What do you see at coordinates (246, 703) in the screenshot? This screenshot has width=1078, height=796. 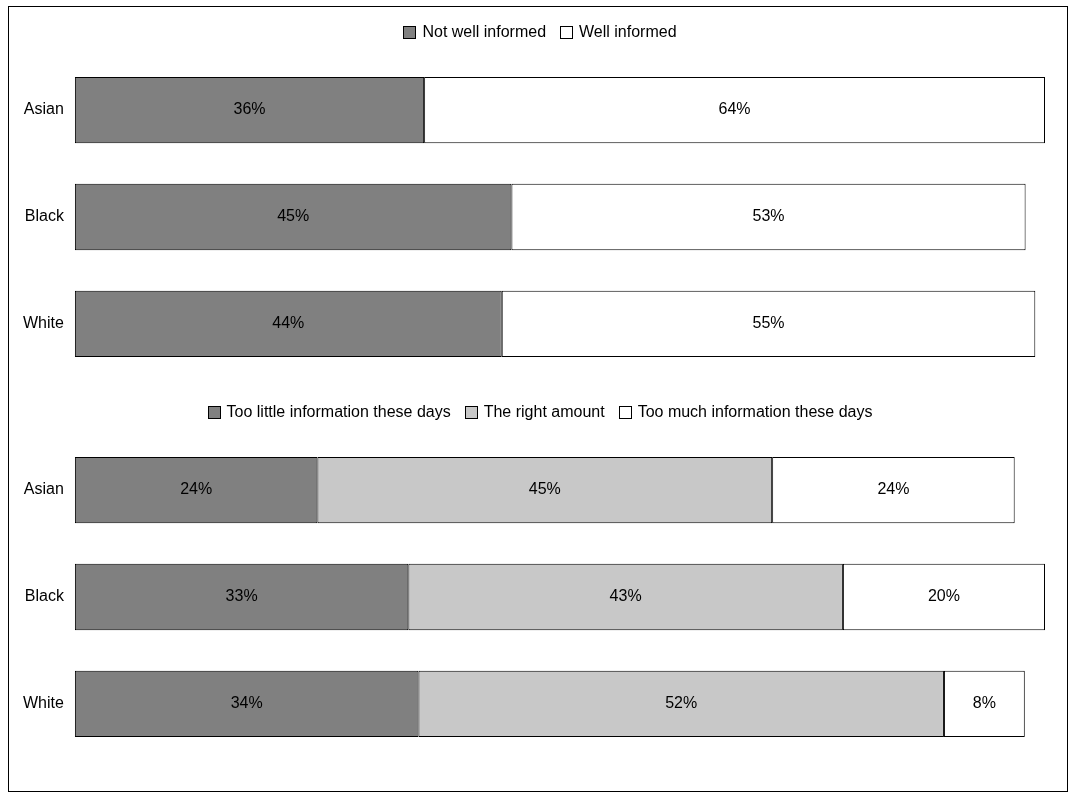 I see `data-label: 34%` at bounding box center [246, 703].